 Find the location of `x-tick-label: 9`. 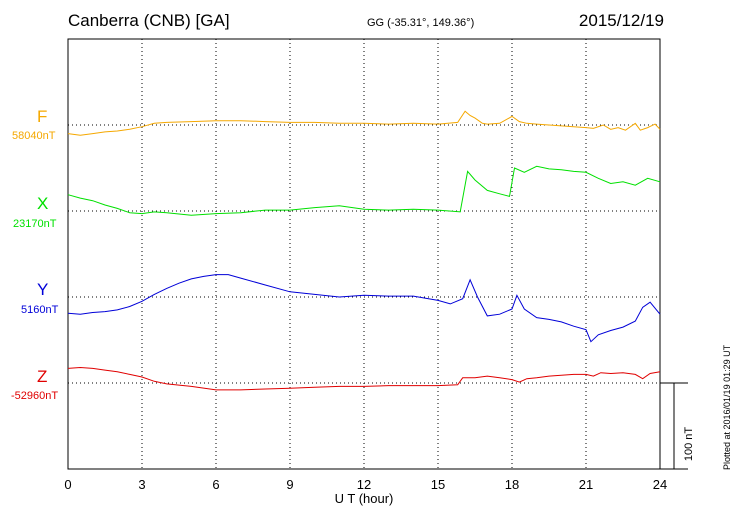

x-tick-label: 9 is located at coordinates (289, 484).